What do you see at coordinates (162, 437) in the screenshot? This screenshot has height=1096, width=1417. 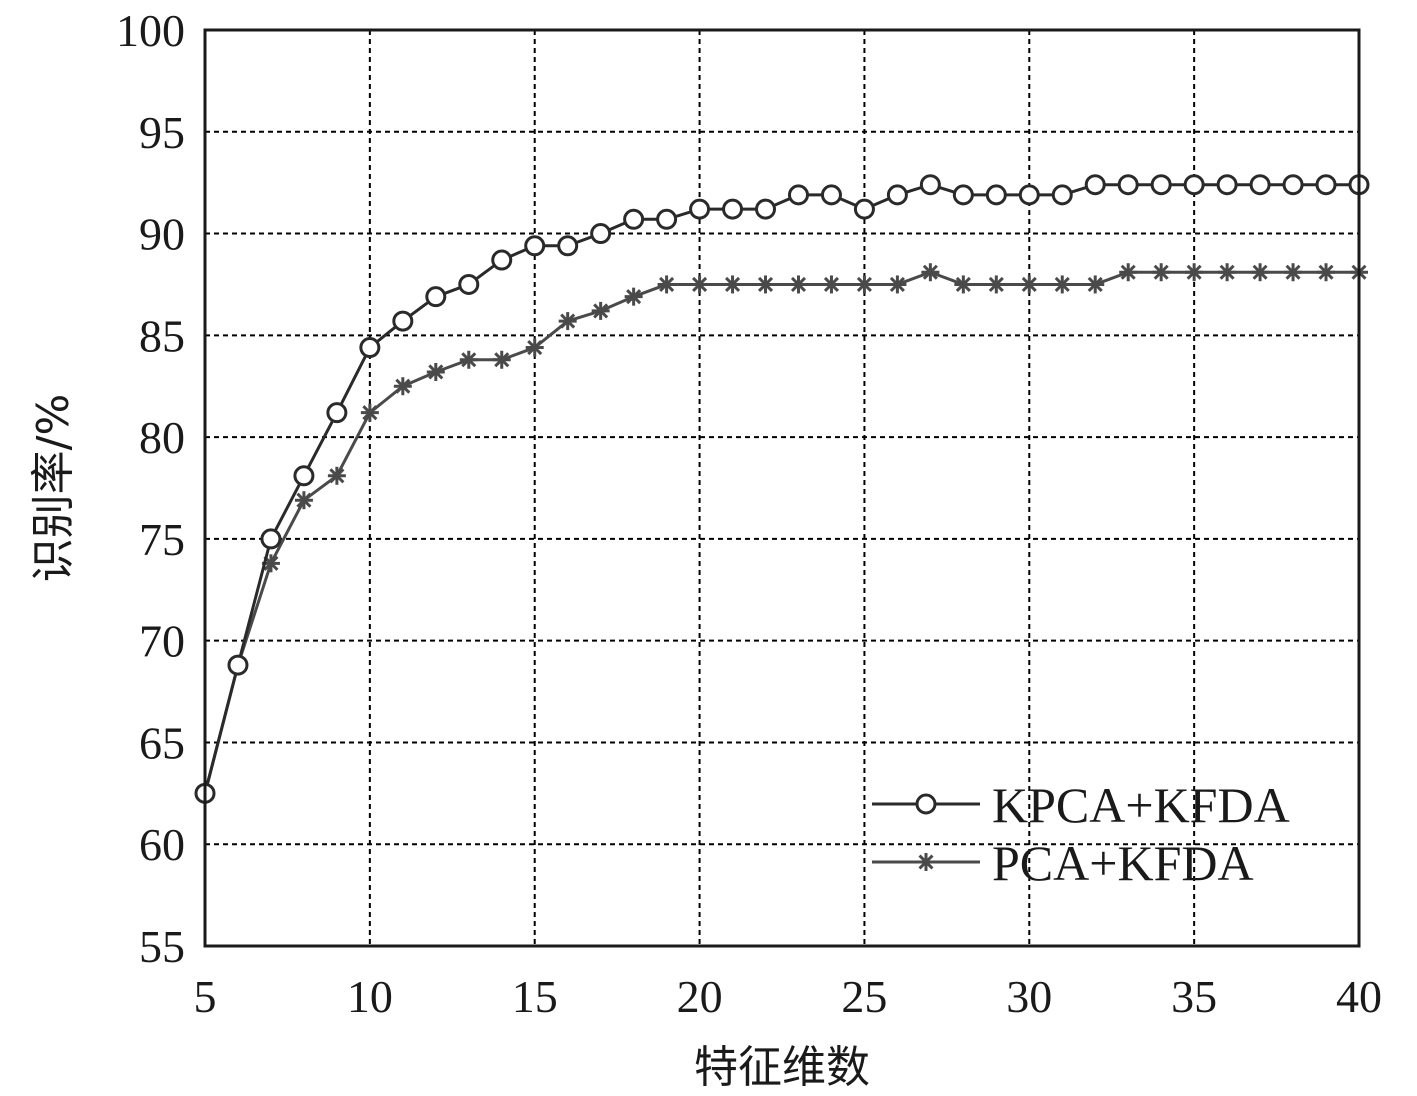 I see `y-tick-label: 80` at bounding box center [162, 437].